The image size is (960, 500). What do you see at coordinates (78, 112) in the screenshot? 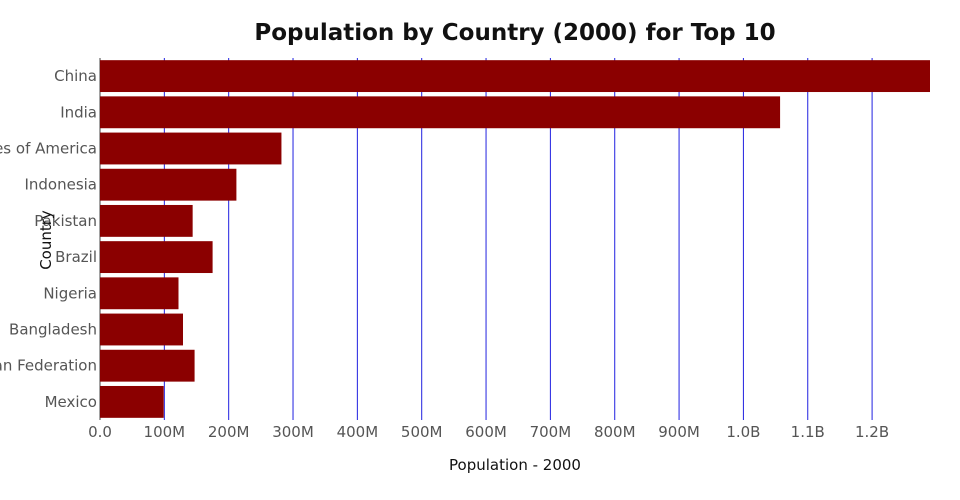
I see `y-tick-label: India` at bounding box center [78, 112].